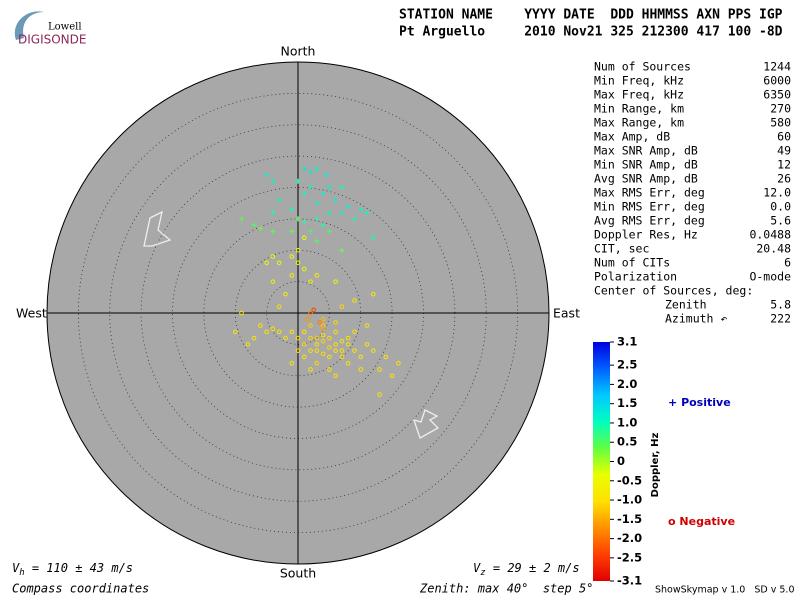 This screenshot has height=600, width=800. What do you see at coordinates (627, 442) in the screenshot?
I see `colorbar-tick-label: 0.5` at bounding box center [627, 442].